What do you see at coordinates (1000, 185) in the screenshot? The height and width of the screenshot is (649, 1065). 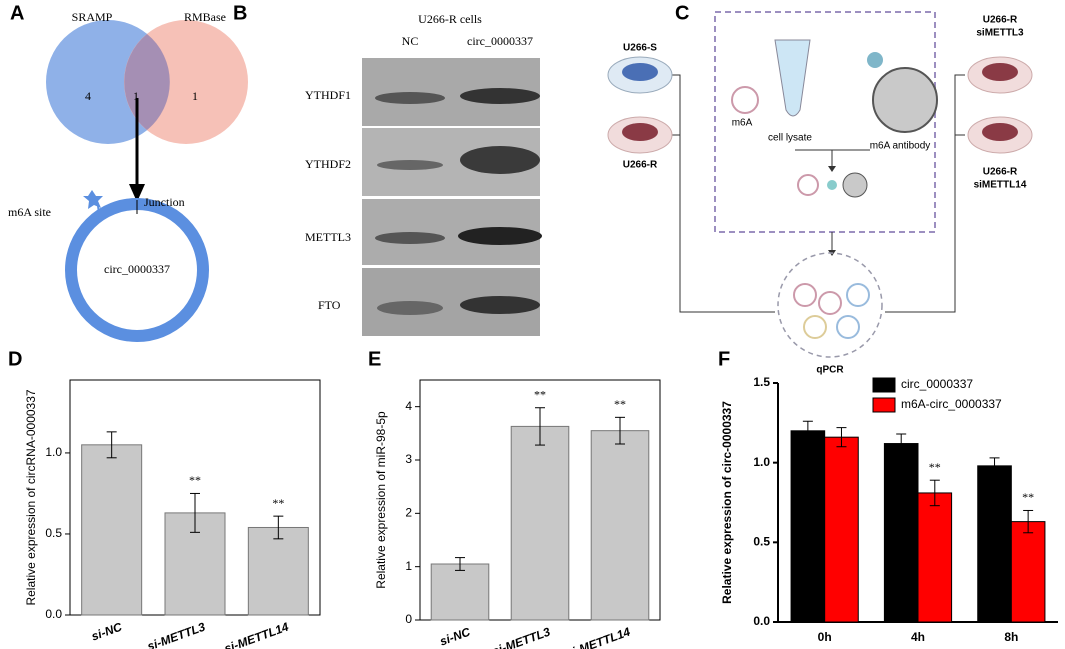 I see `cell-label: siMETTL14` at bounding box center [1000, 185].